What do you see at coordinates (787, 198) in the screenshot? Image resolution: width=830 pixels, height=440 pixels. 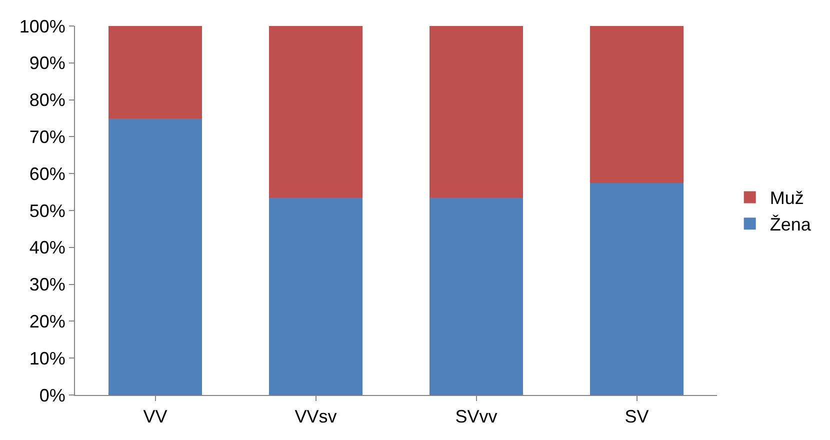 I see `legend-label: Muž` at bounding box center [787, 198].